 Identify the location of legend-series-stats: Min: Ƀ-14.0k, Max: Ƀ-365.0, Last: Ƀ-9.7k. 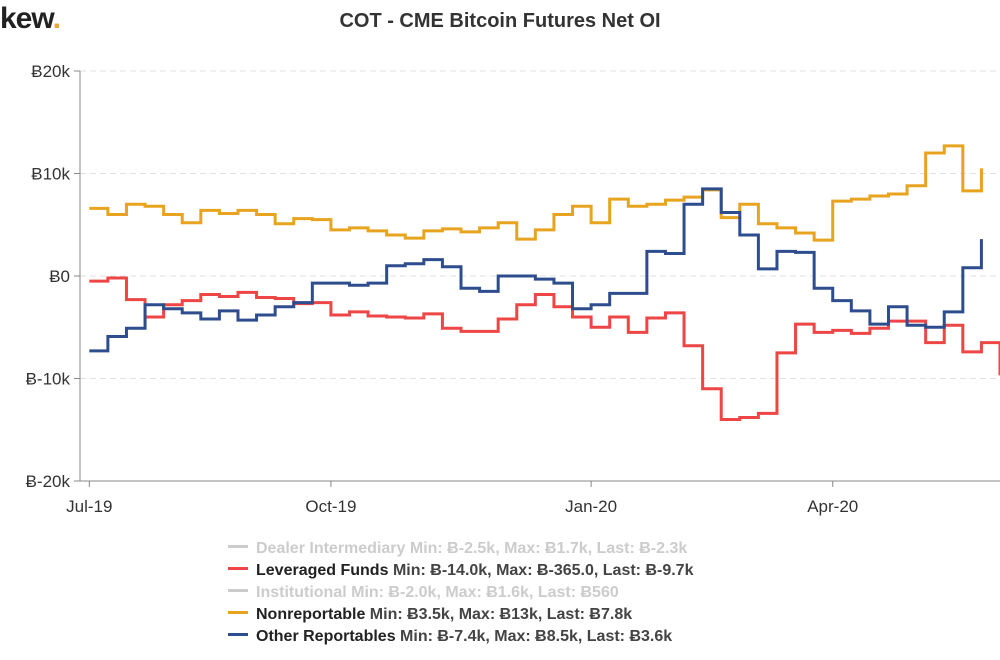
(543, 570).